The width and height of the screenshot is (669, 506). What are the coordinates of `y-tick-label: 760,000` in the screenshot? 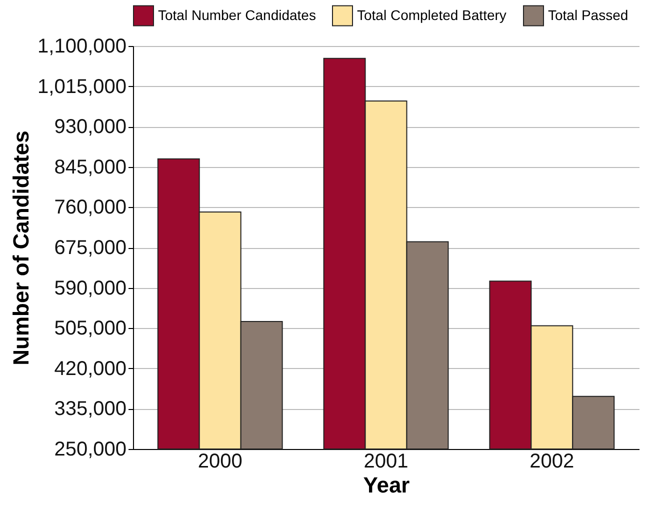 It's located at (90, 207).